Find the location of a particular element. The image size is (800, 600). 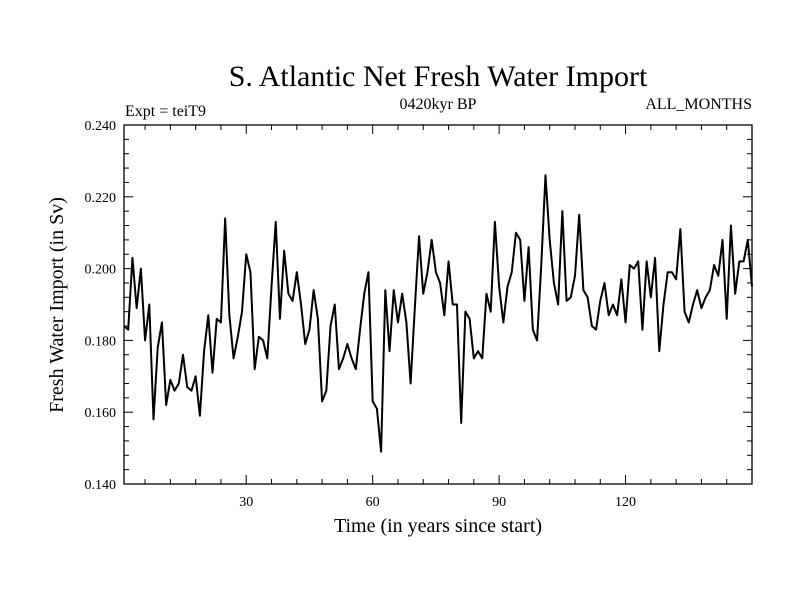

chart-title: S. Atlantic Net Fresh Water Import is located at coordinates (438, 76).